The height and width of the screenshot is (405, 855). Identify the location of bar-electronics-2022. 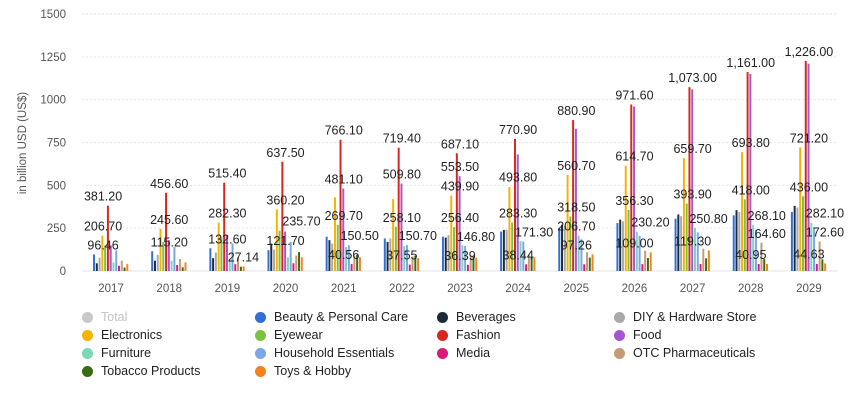
(393, 235).